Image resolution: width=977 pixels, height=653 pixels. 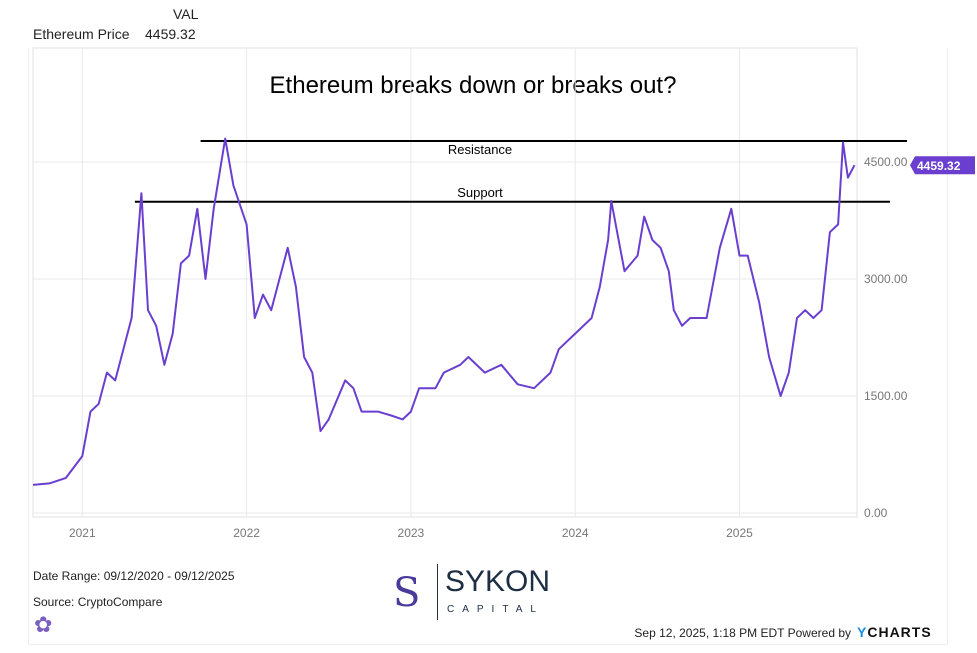 I want to click on annotation-label-resistance: Resistance, so click(x=480, y=149).